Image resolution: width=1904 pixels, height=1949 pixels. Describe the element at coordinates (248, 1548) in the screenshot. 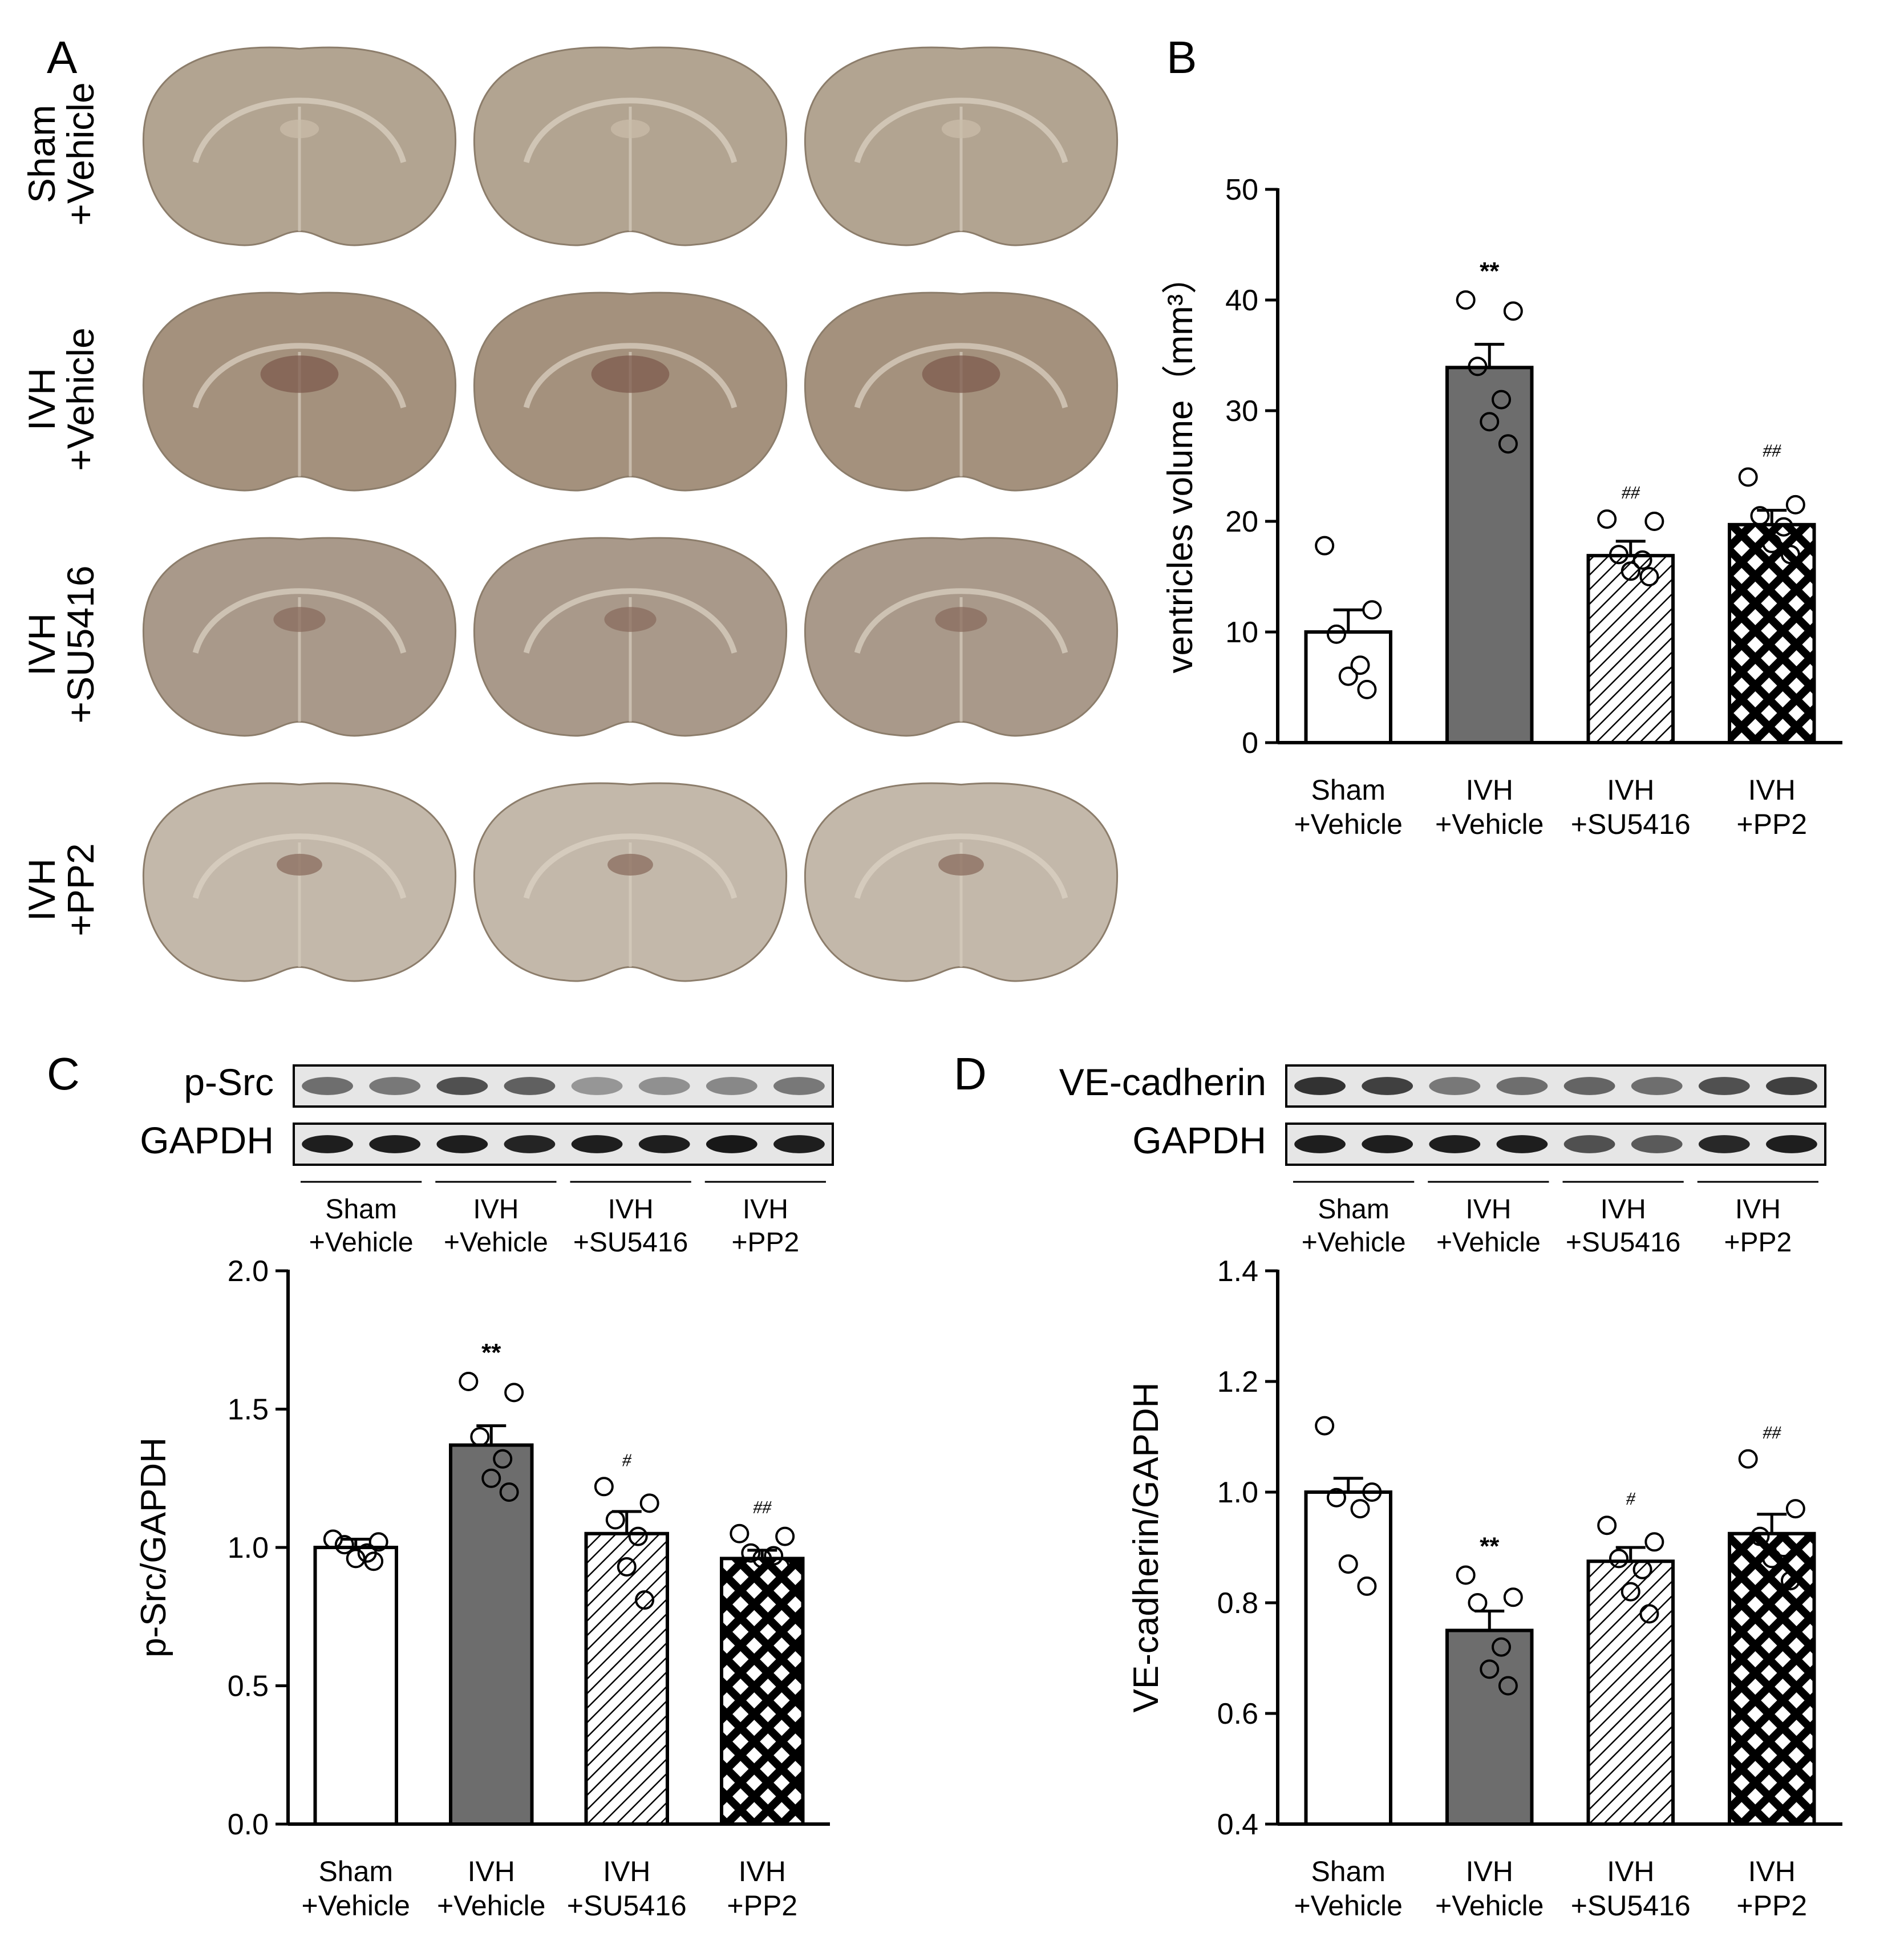

I see `y-tick-label: 1.0` at that location.